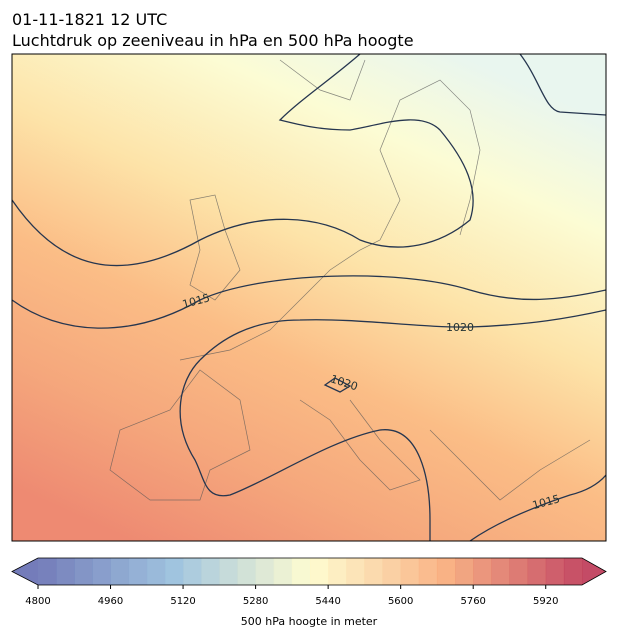 The image size is (618, 643). I want to click on colorbar-tick-label: 5760, so click(472, 601).